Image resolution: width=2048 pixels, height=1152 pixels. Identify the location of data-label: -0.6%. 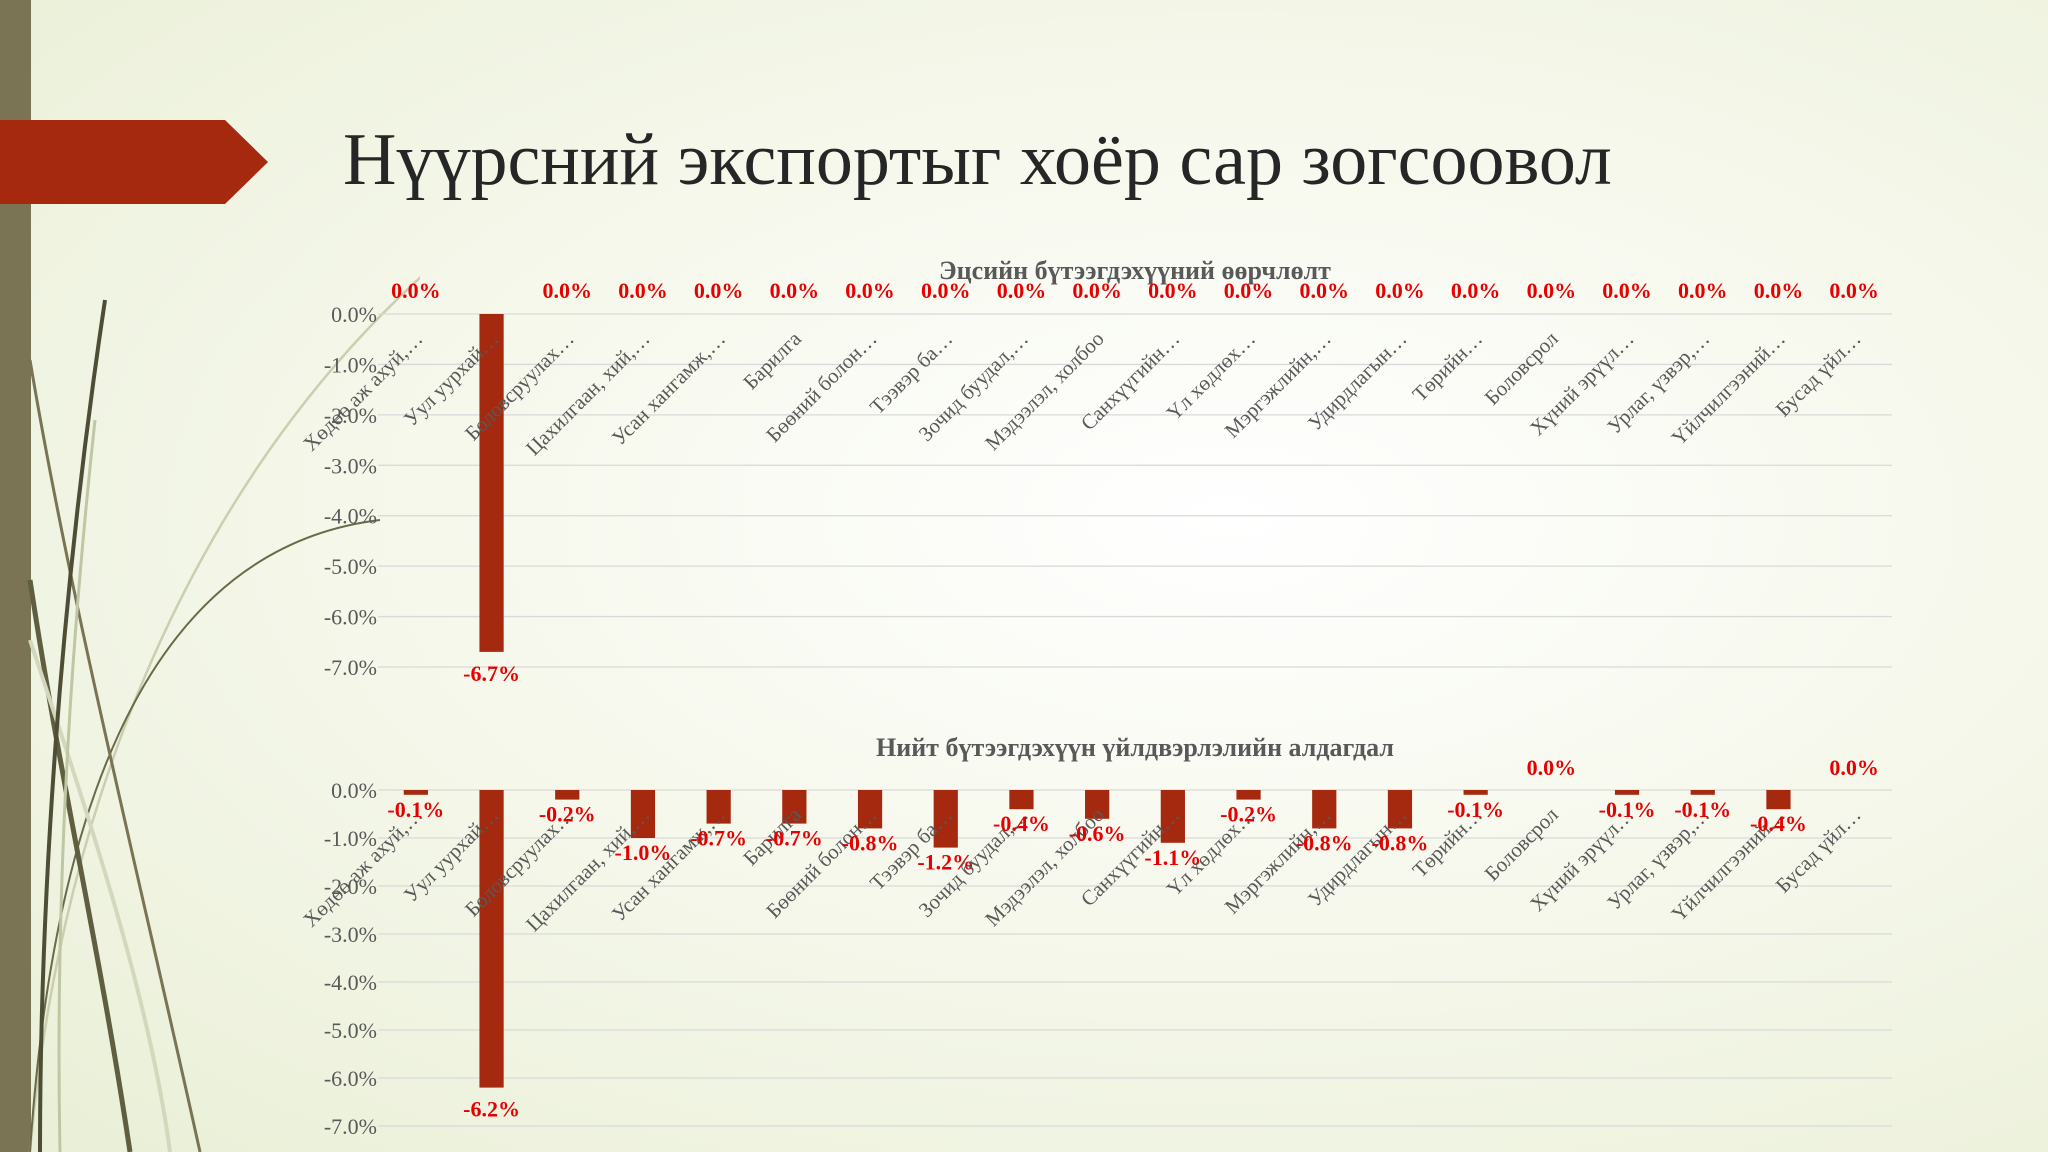
(1097, 833).